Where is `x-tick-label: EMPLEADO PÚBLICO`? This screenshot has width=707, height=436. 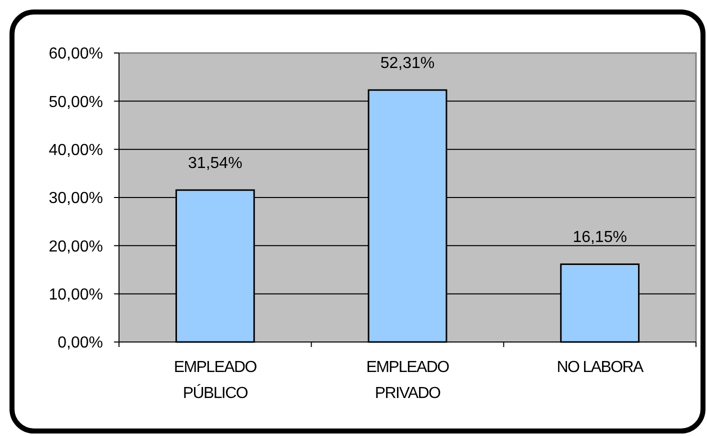 x-tick-label: EMPLEADO PÚBLICO is located at coordinates (215, 380).